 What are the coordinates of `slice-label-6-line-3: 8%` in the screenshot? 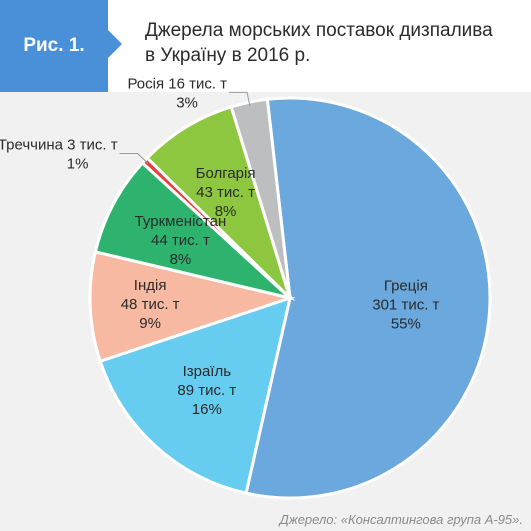 It's located at (226, 211).